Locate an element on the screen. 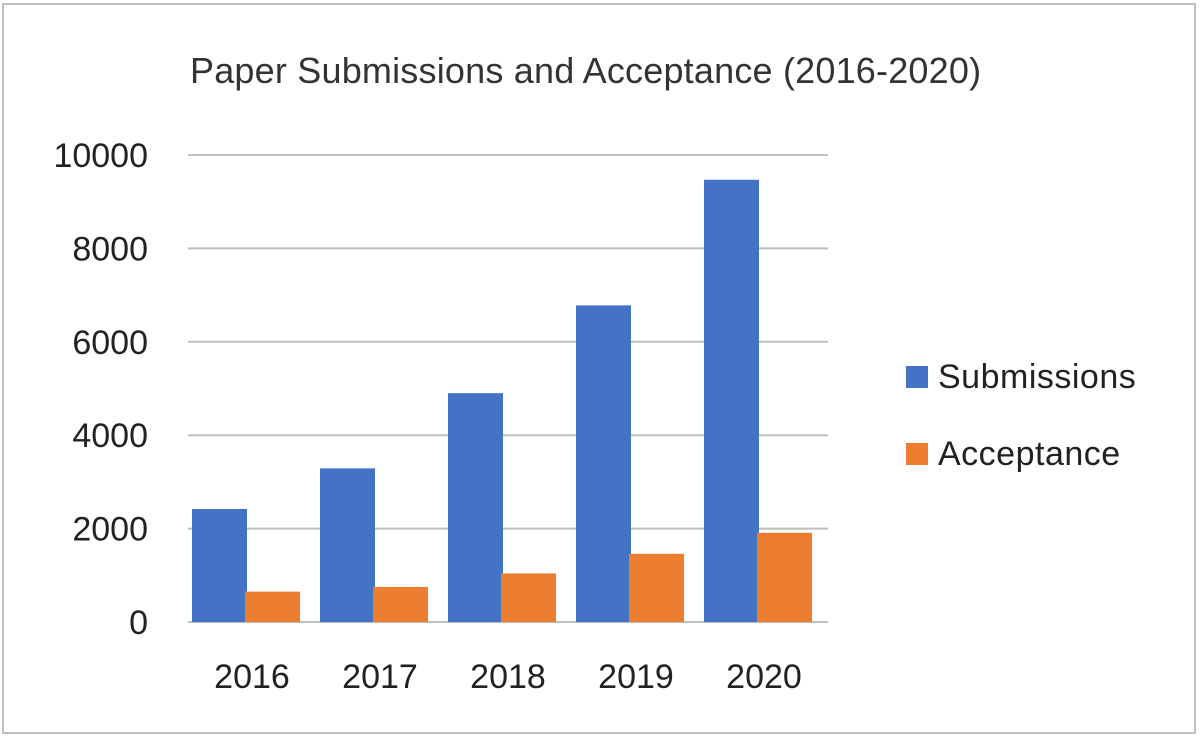 The image size is (1200, 739). bar-submissions-2019 is located at coordinates (603, 463).